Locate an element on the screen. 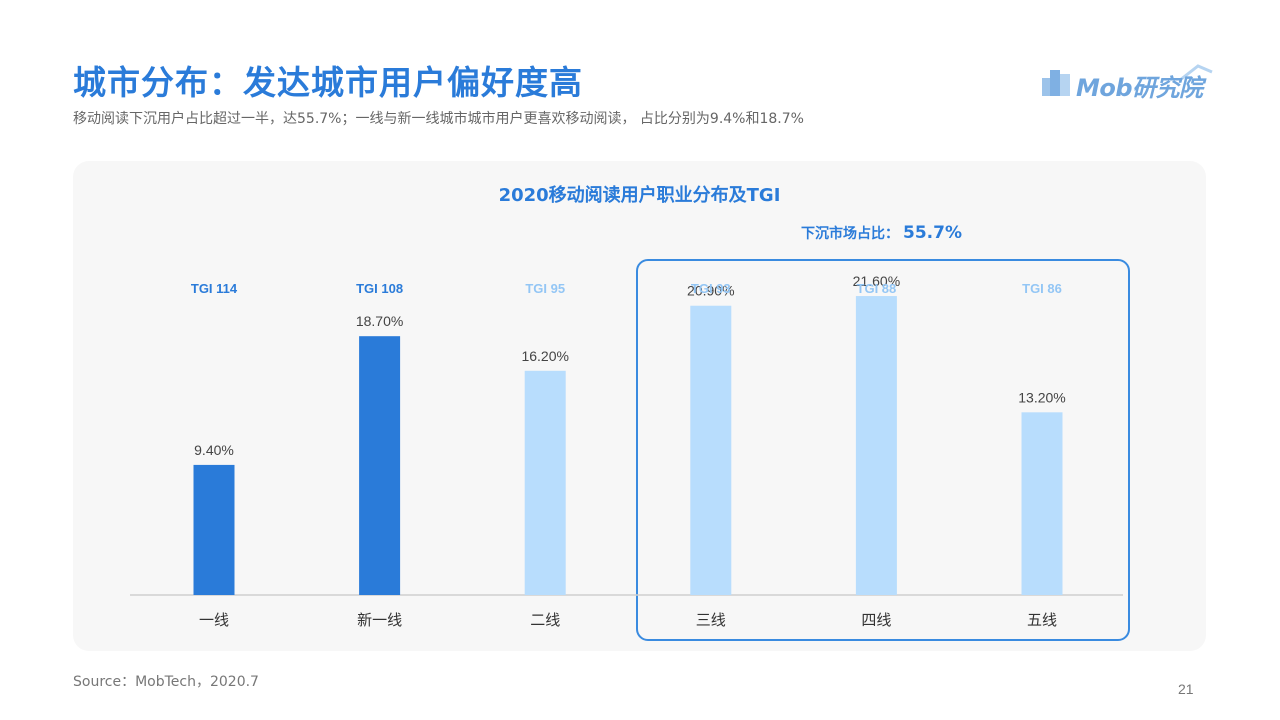 The height and width of the screenshot is (720, 1280). tgi-label-3: TGI 95 is located at coordinates (545, 288).